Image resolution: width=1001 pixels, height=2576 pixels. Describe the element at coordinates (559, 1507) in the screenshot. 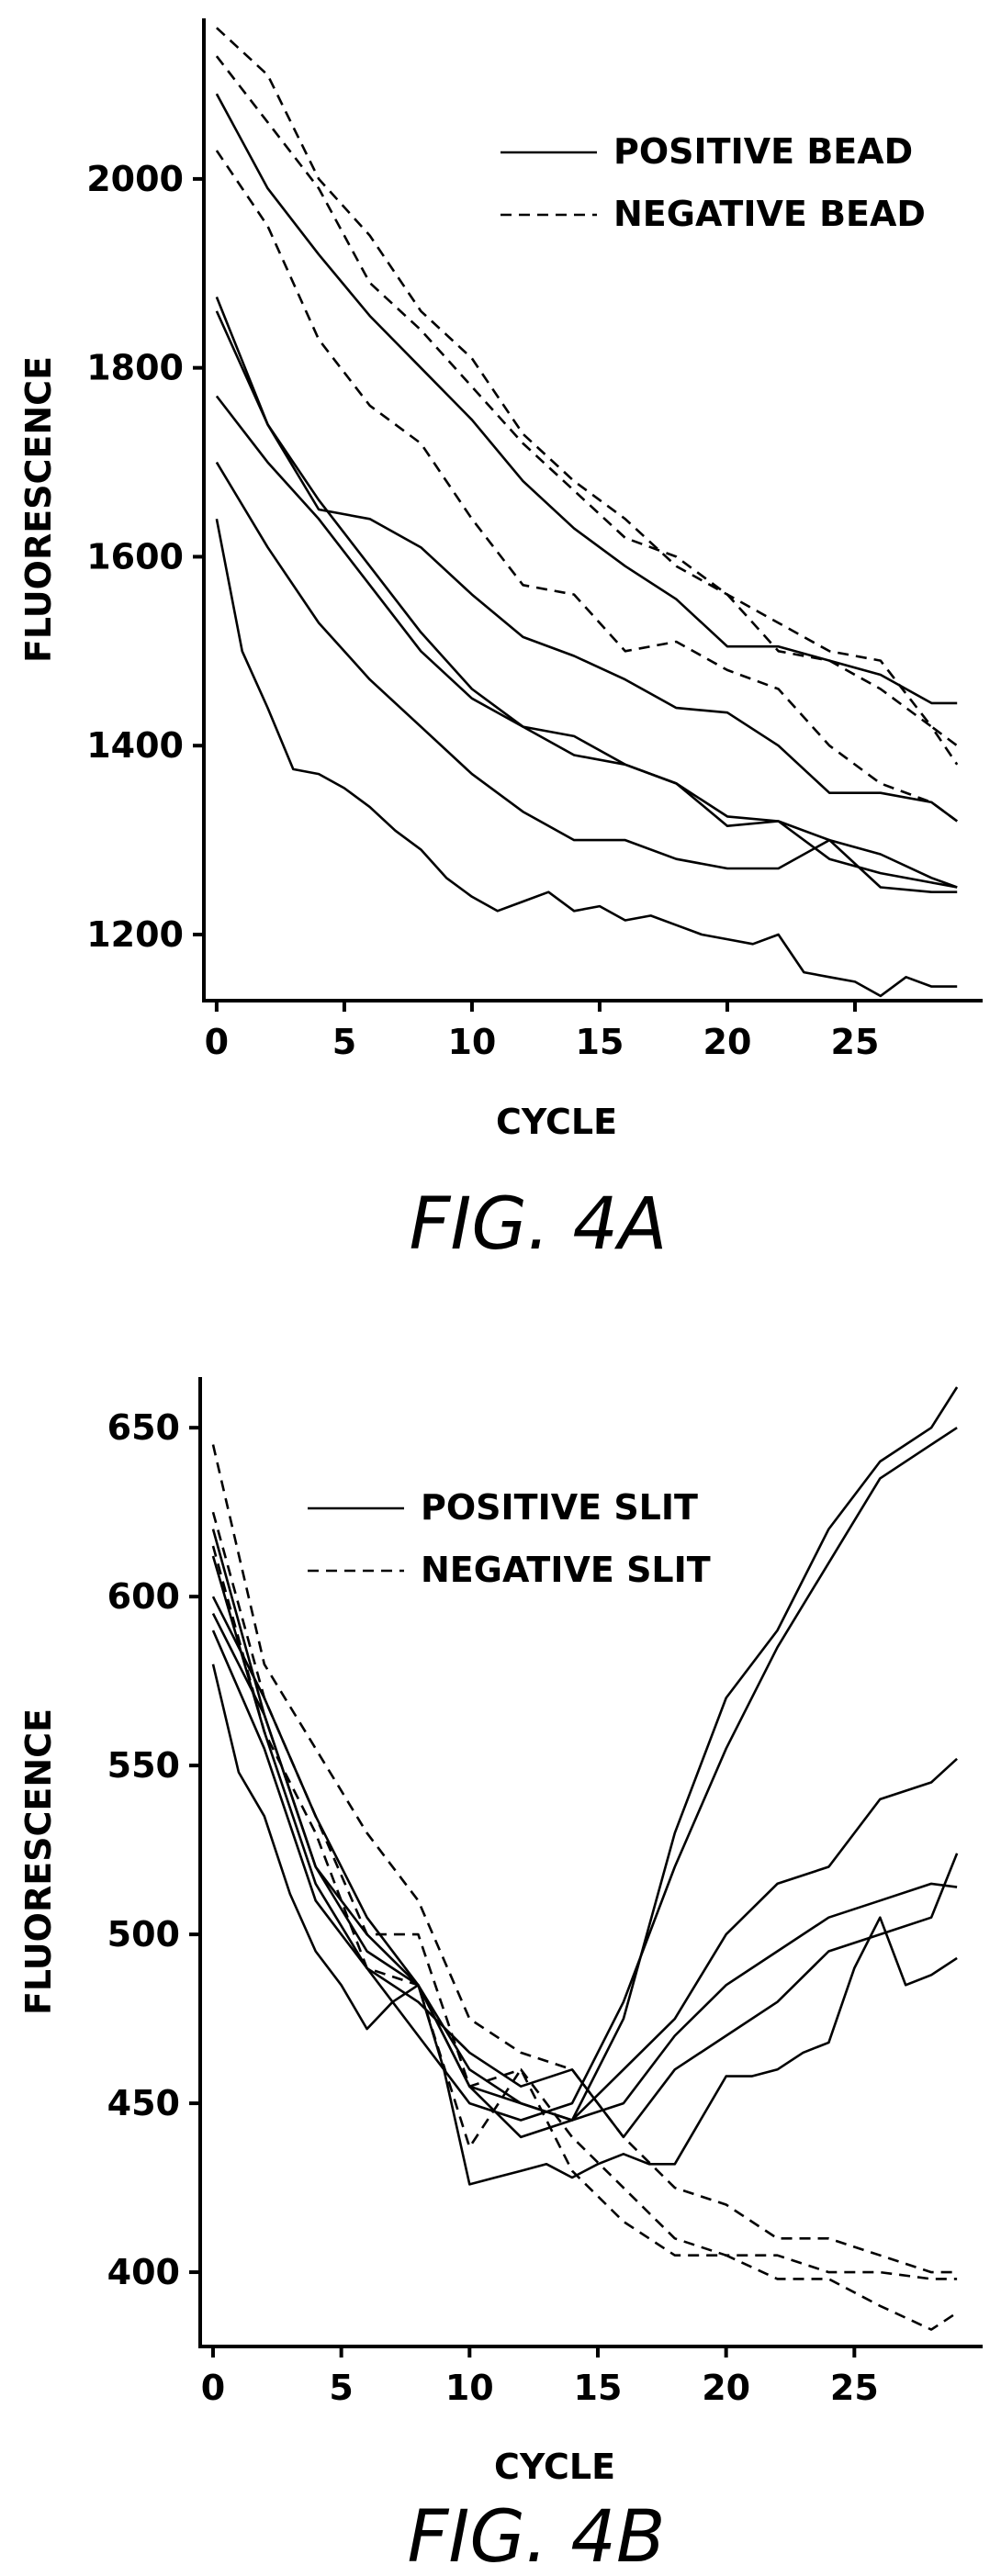

I see `legend-label: POSITIVE SLIT` at that location.